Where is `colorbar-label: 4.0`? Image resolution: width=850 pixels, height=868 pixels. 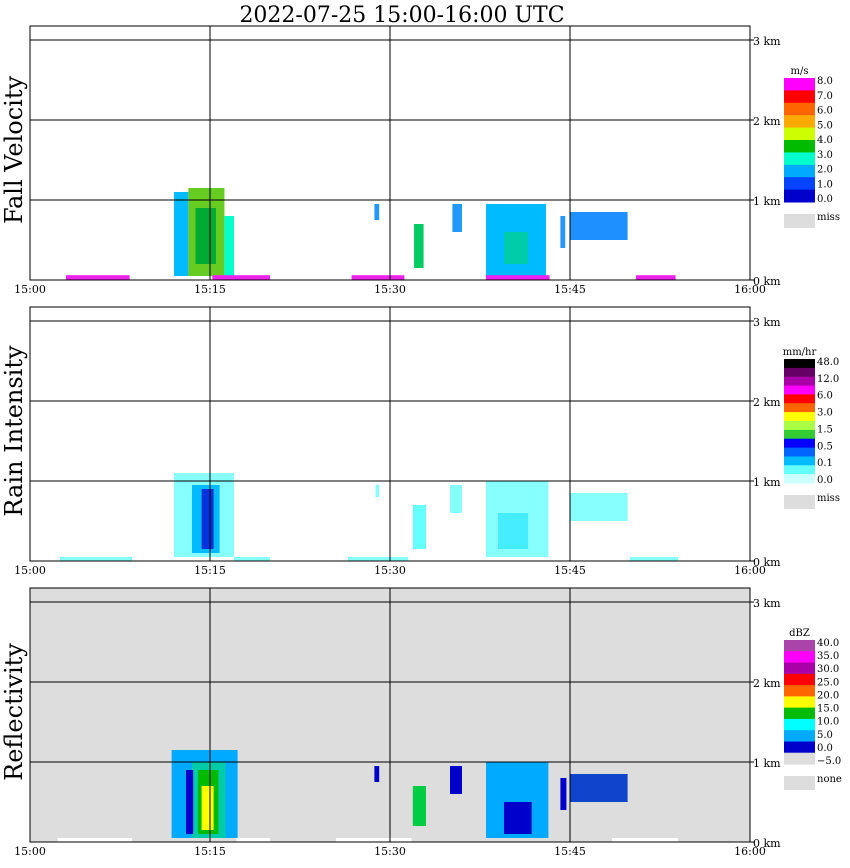 colorbar-label: 4.0 is located at coordinates (825, 140).